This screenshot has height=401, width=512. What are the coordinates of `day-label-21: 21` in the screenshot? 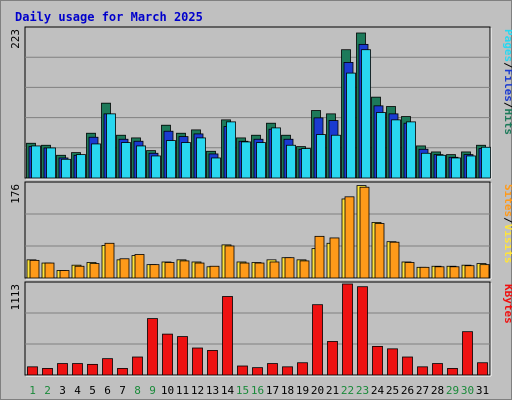 It's located at (332, 390).